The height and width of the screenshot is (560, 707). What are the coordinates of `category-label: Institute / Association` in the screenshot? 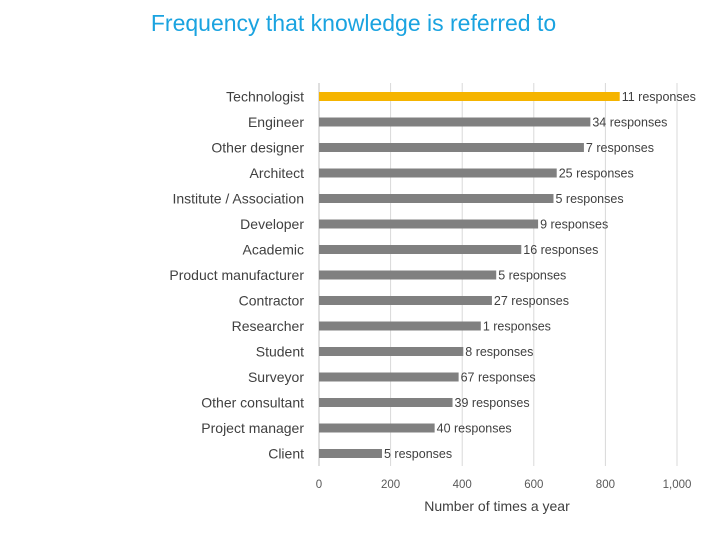 It's located at (238, 199).